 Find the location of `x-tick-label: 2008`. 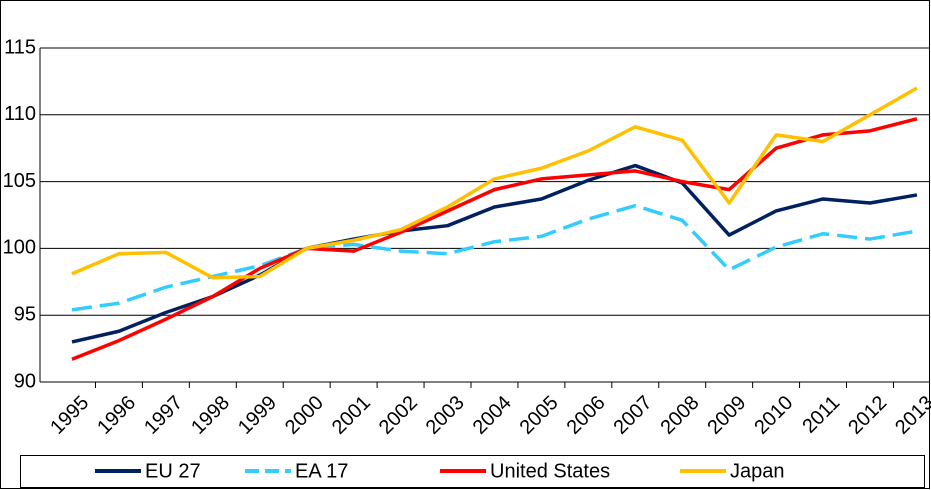

x-tick-label: 2008 is located at coordinates (679, 415).